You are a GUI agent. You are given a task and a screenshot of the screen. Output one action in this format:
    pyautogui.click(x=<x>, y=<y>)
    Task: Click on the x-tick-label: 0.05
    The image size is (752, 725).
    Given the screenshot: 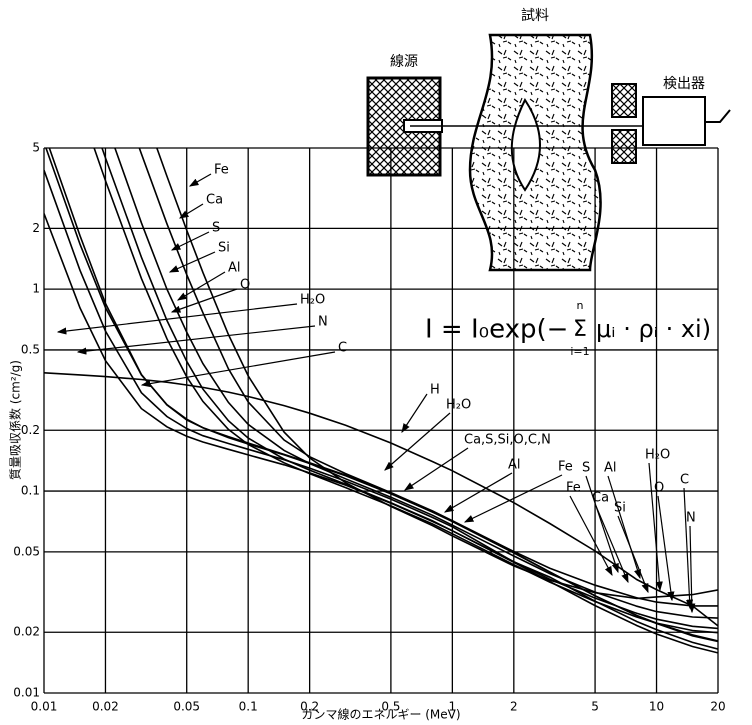 What is the action you would take?
    pyautogui.click(x=186, y=707)
    